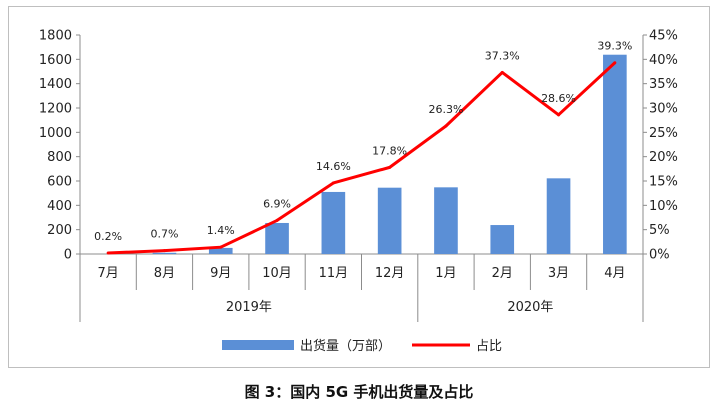  Describe the element at coordinates (659, 230) in the screenshot. I see `y-right-tick-label: 5%` at that location.